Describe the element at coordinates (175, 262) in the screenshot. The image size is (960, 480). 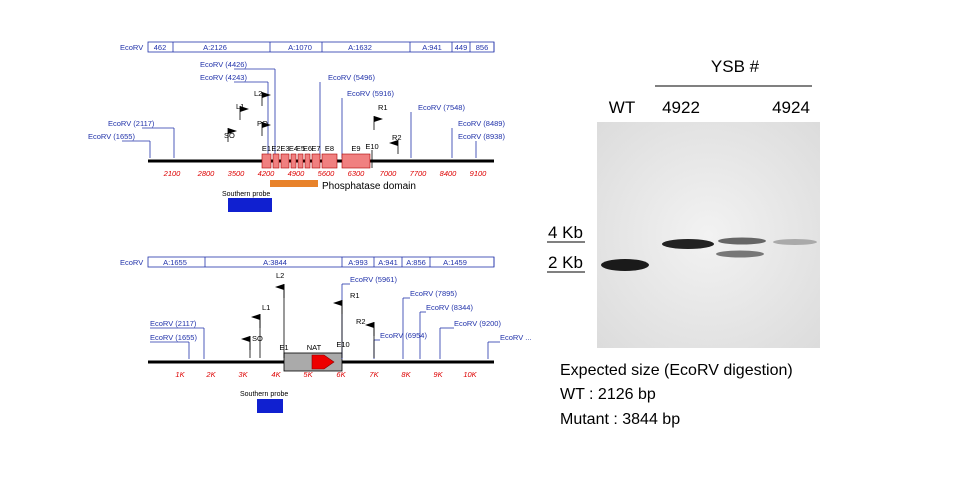
I see `fragment: A:1655` at that location.